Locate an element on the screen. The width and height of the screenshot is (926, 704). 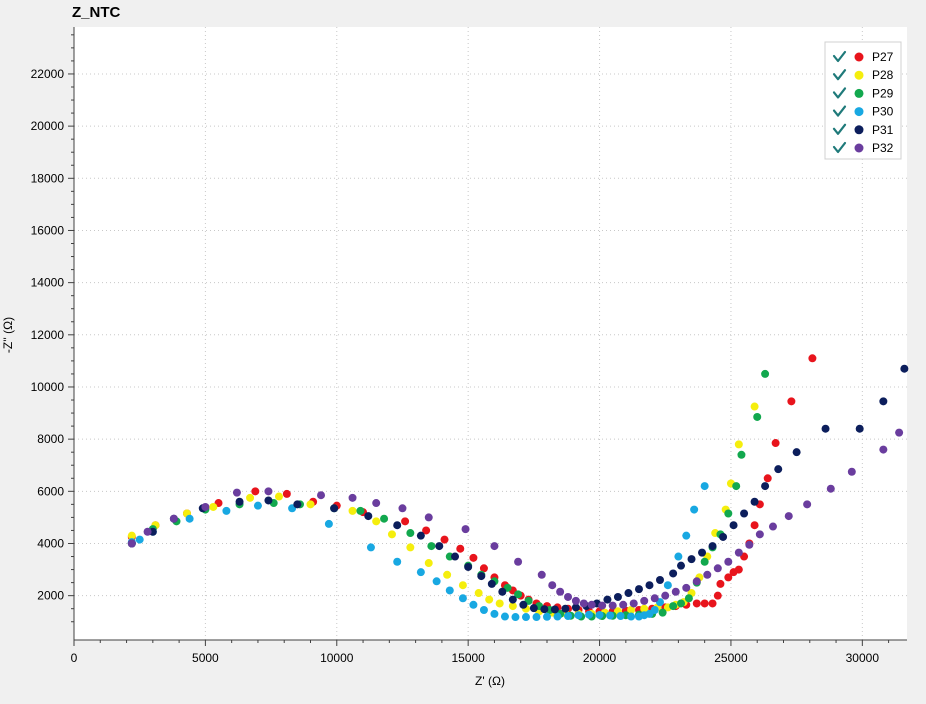
legend: P27 P28 P29 P30 P31 P32 is located at coordinates (863, 100).